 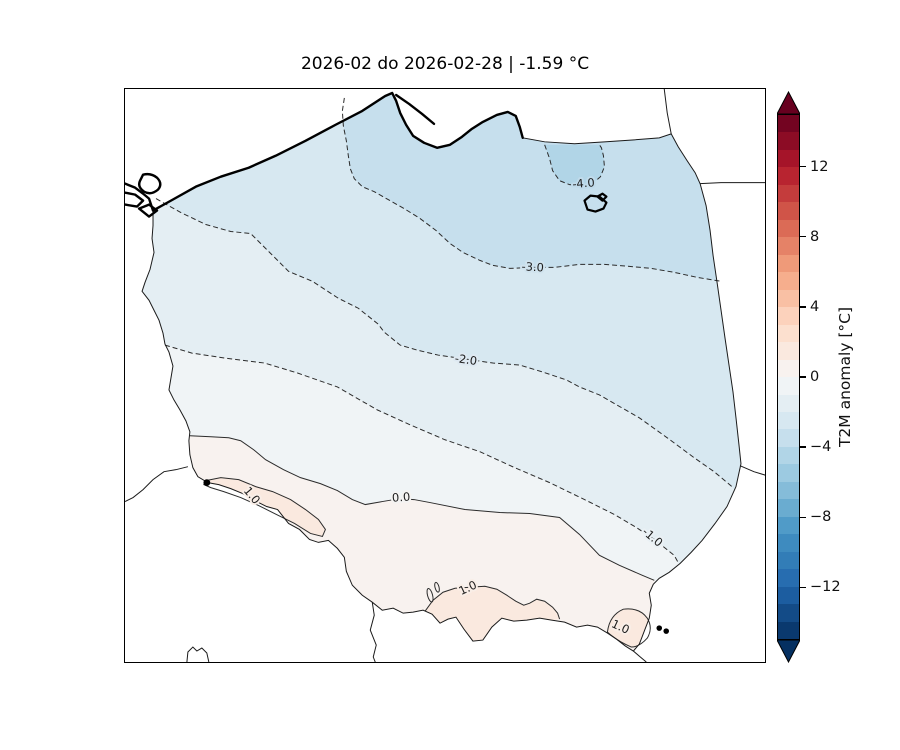 I want to click on contour-label: -4.0, so click(x=583, y=183).